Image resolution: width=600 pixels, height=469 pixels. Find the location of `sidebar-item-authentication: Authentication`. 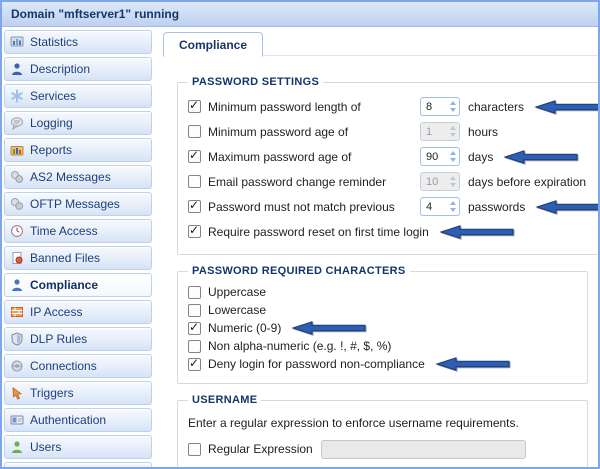

sidebar-item-authentication: Authentication is located at coordinates (78, 420).